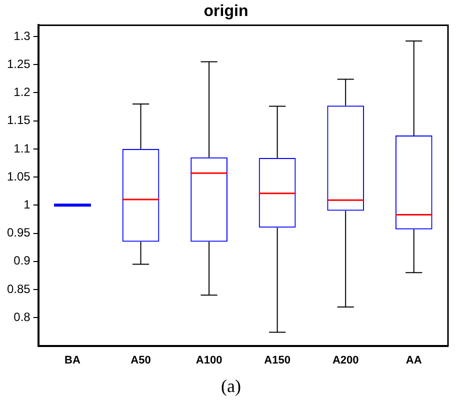 The height and width of the screenshot is (407, 462). Describe the element at coordinates (22, 35) in the screenshot. I see `y-tick-label: 1.3` at that location.